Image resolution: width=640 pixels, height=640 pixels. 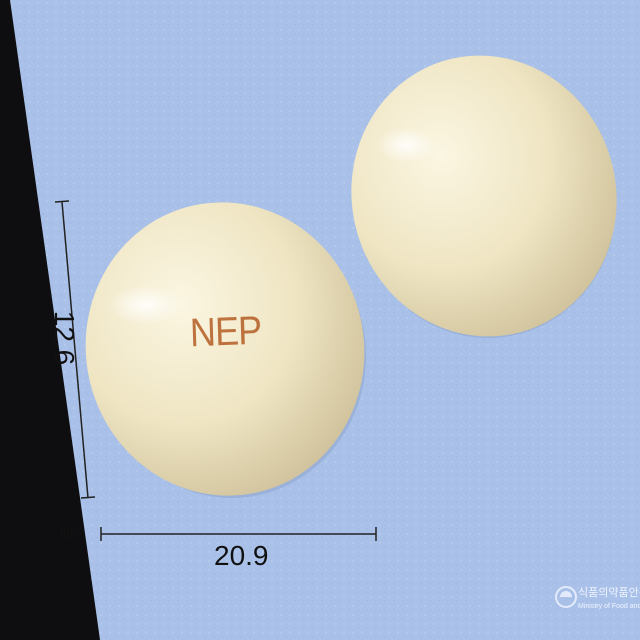 I want to click on tablet-imprint: NEP, so click(x=225, y=332).